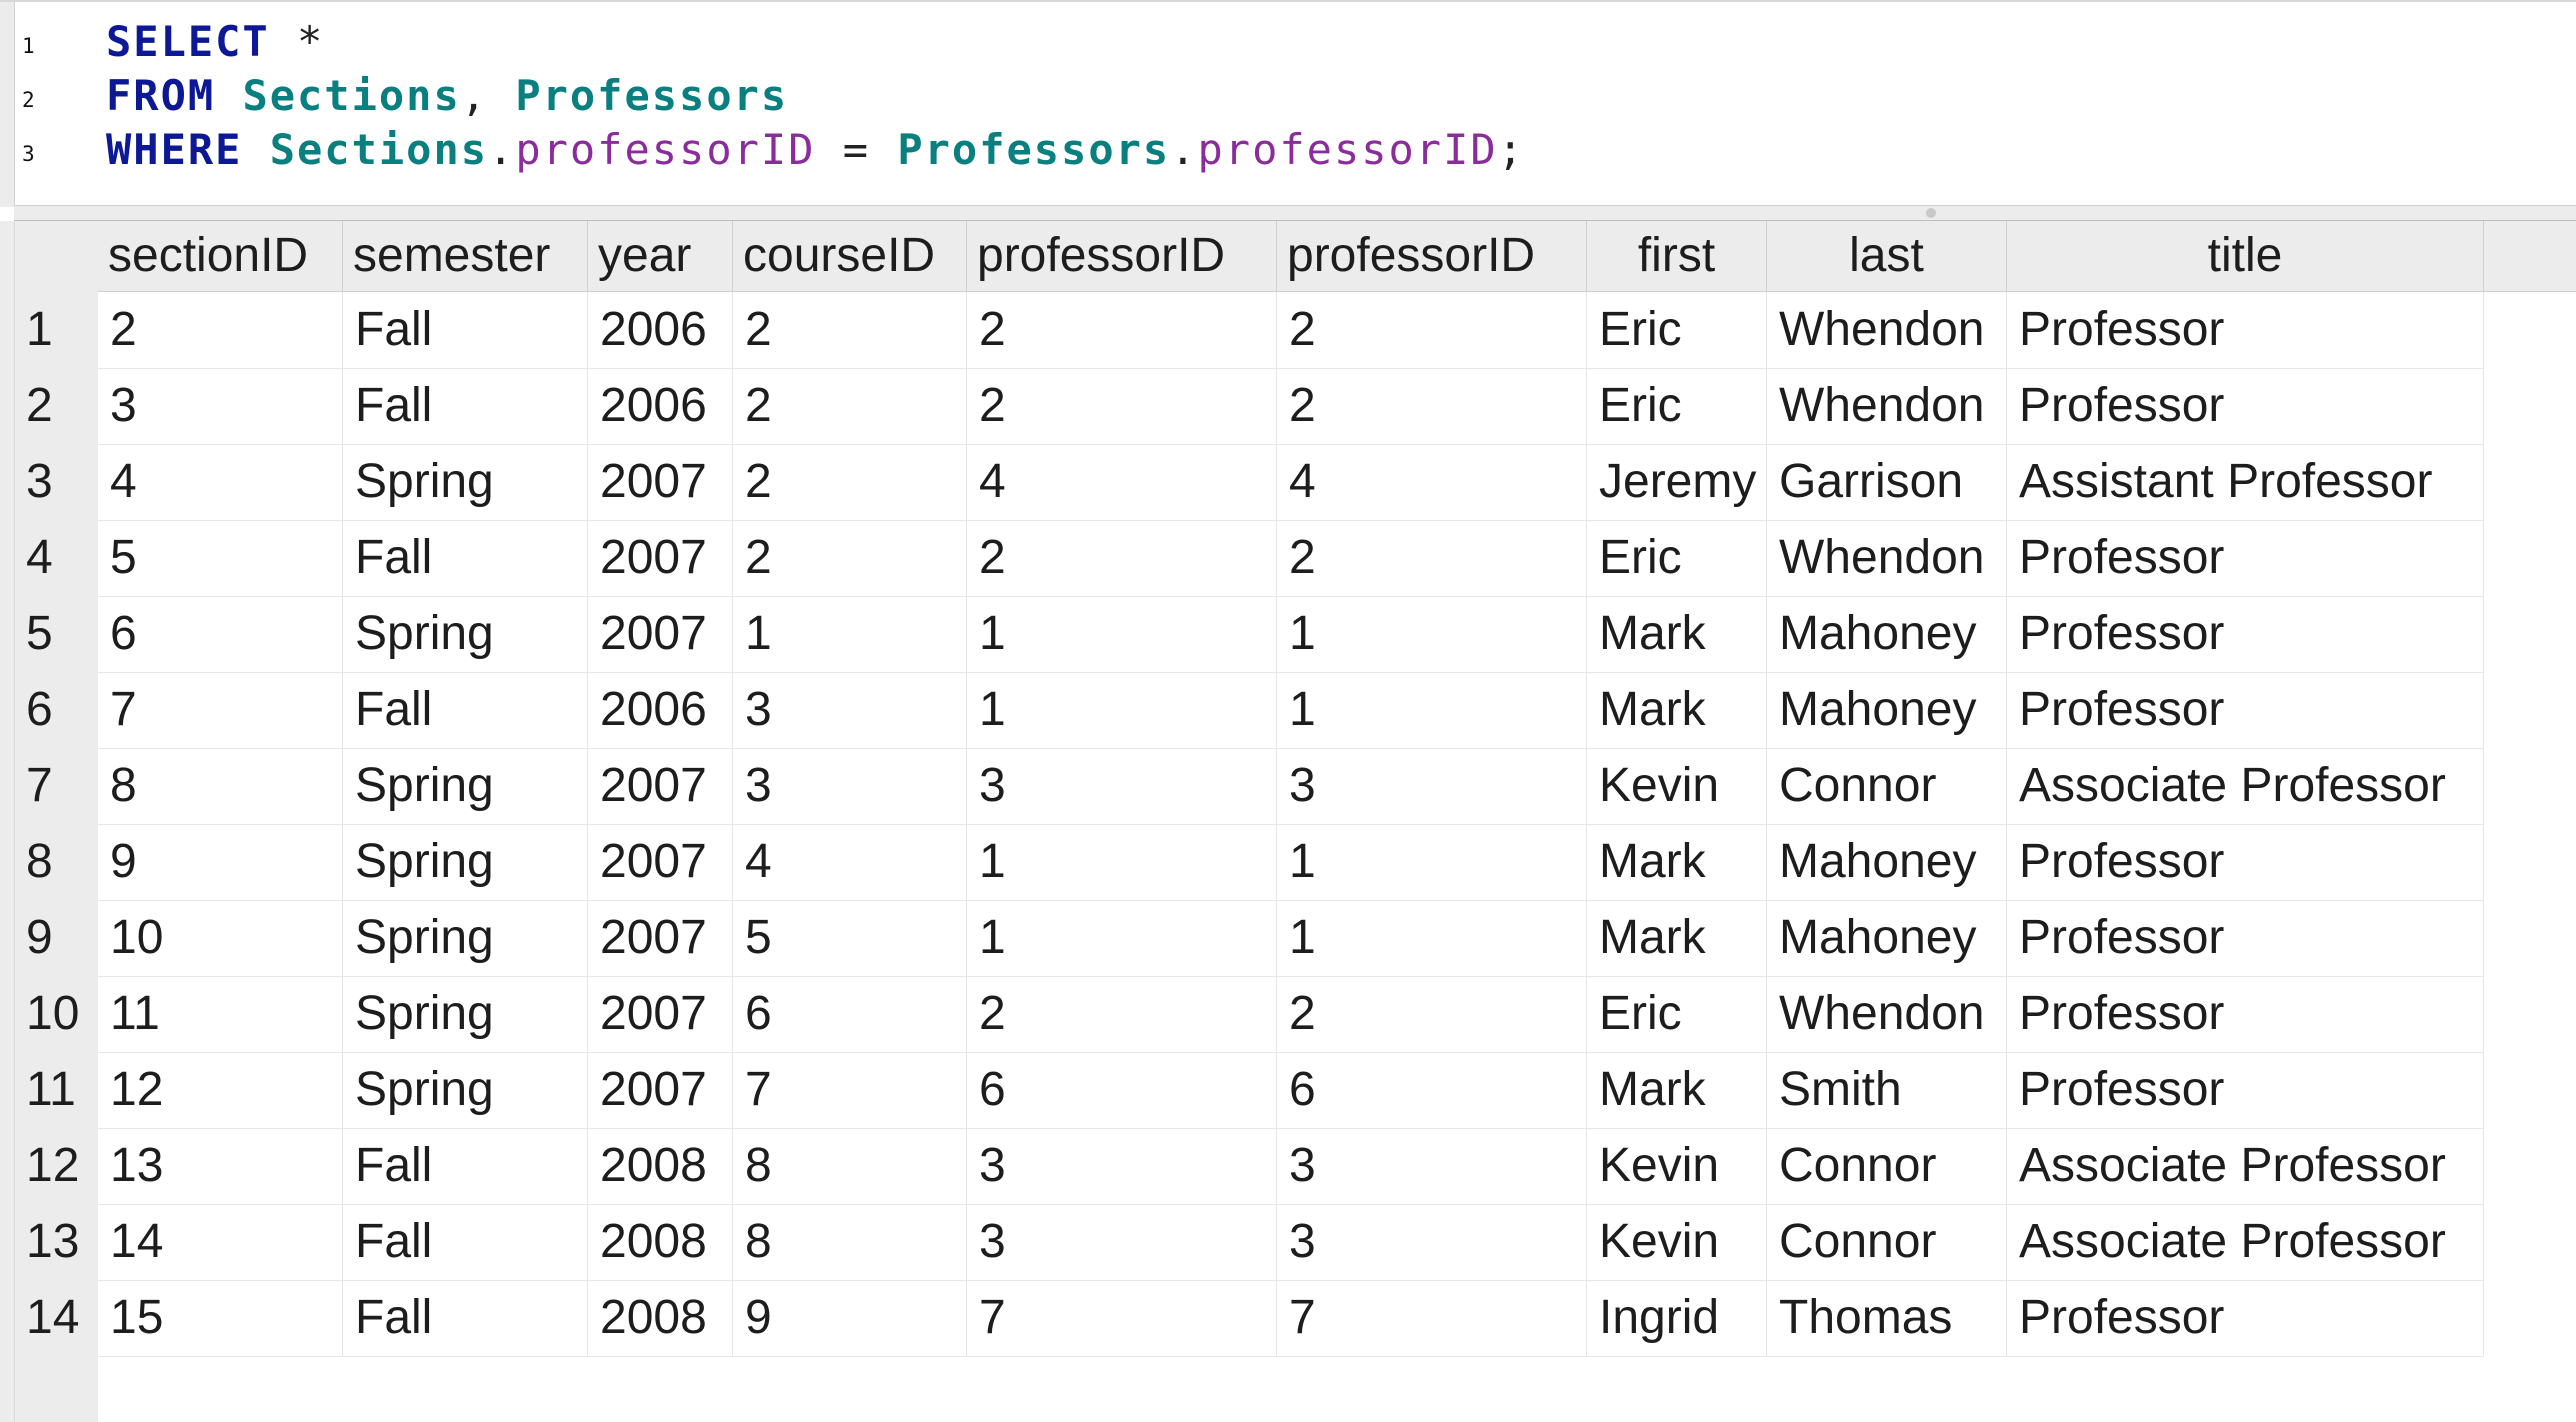 The height and width of the screenshot is (1422, 2576). Describe the element at coordinates (39, 861) in the screenshot. I see `row-number: 8` at that location.